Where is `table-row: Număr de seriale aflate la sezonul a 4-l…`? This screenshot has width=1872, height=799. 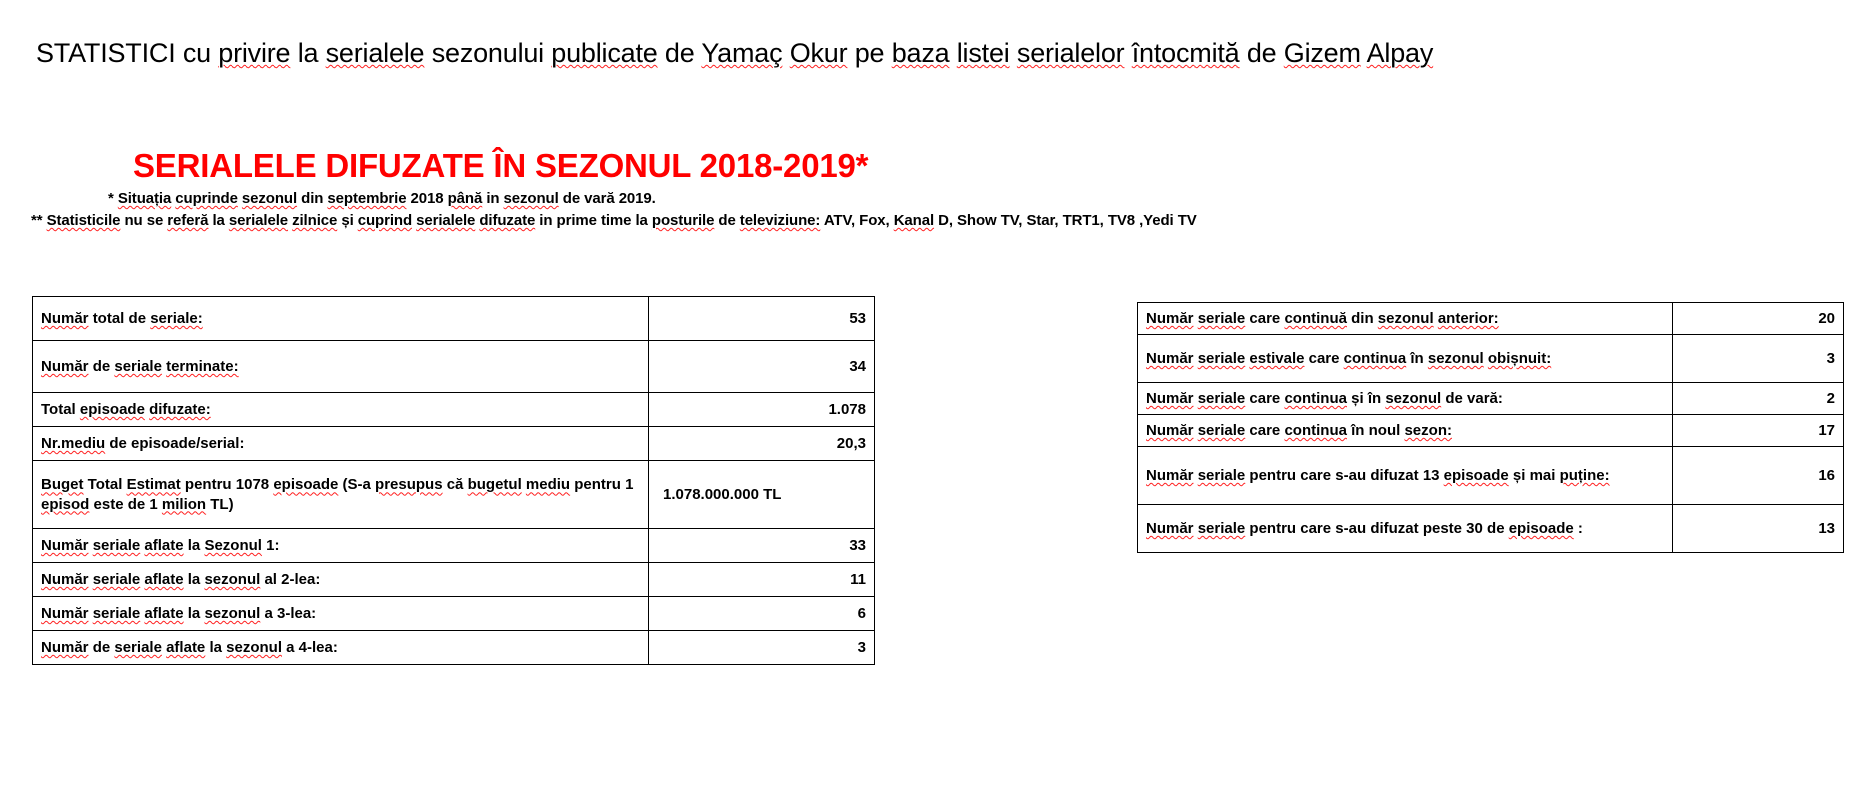
table-row: Număr de seriale aflate la sezonul a 4-l… is located at coordinates (453, 647).